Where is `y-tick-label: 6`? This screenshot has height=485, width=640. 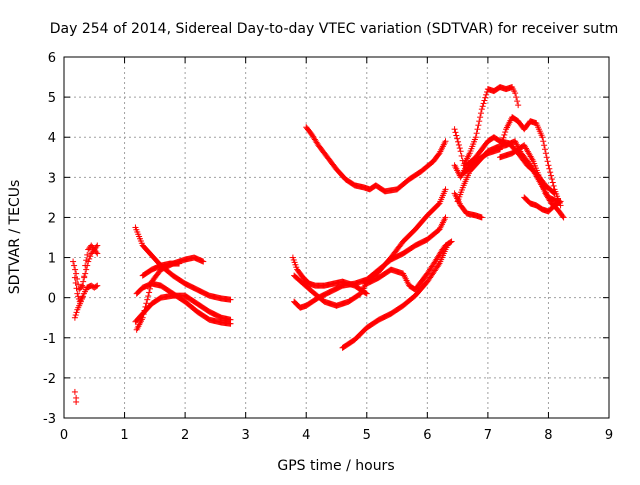
y-tick-label: 6 is located at coordinates (52, 58).